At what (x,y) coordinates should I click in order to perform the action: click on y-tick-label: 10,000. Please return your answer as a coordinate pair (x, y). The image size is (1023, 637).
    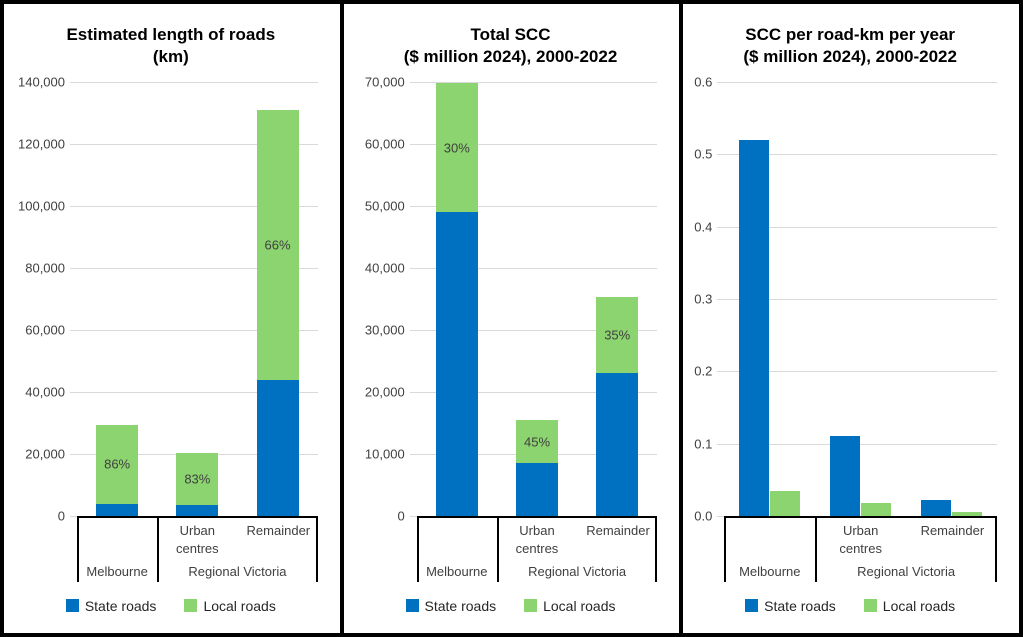
    Looking at the image, I should click on (384, 454).